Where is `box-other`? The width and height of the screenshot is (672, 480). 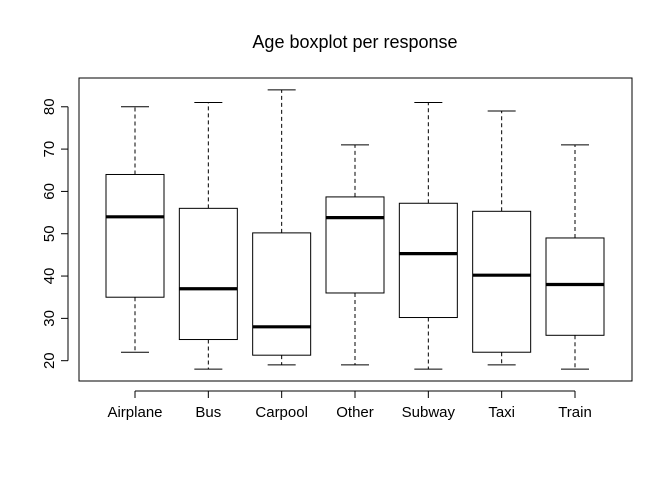
box-other is located at coordinates (355, 255).